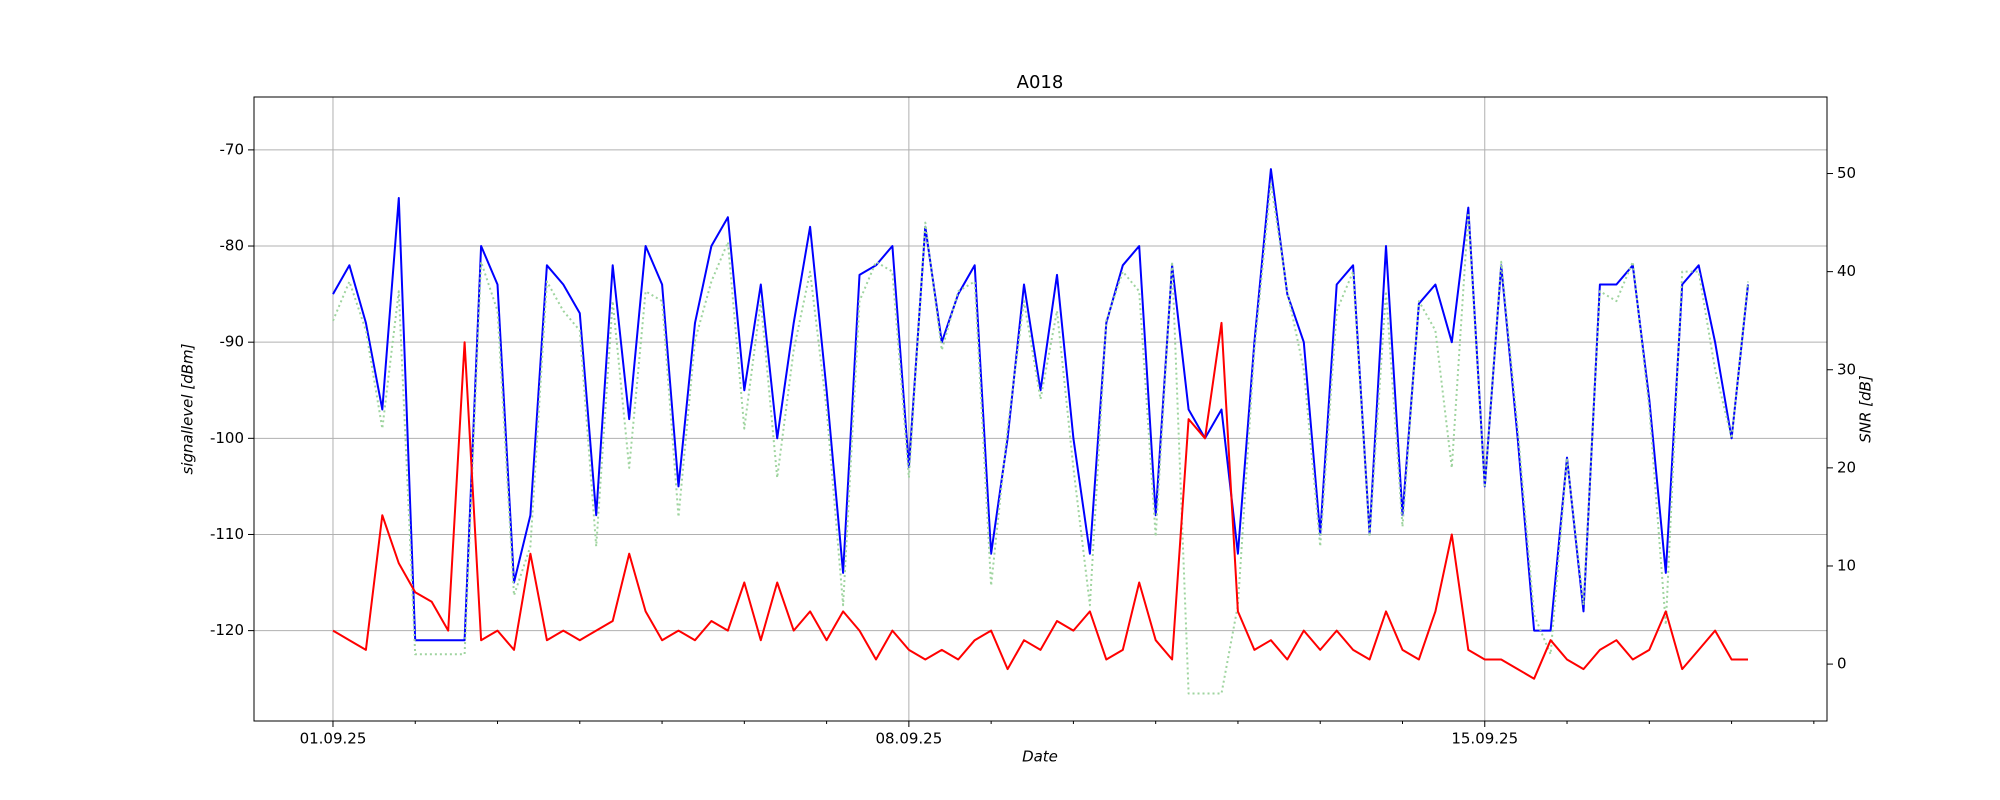 This screenshot has height=800, width=2000. Describe the element at coordinates (232, 246) in the screenshot. I see `y-tick-label: -80` at that location.